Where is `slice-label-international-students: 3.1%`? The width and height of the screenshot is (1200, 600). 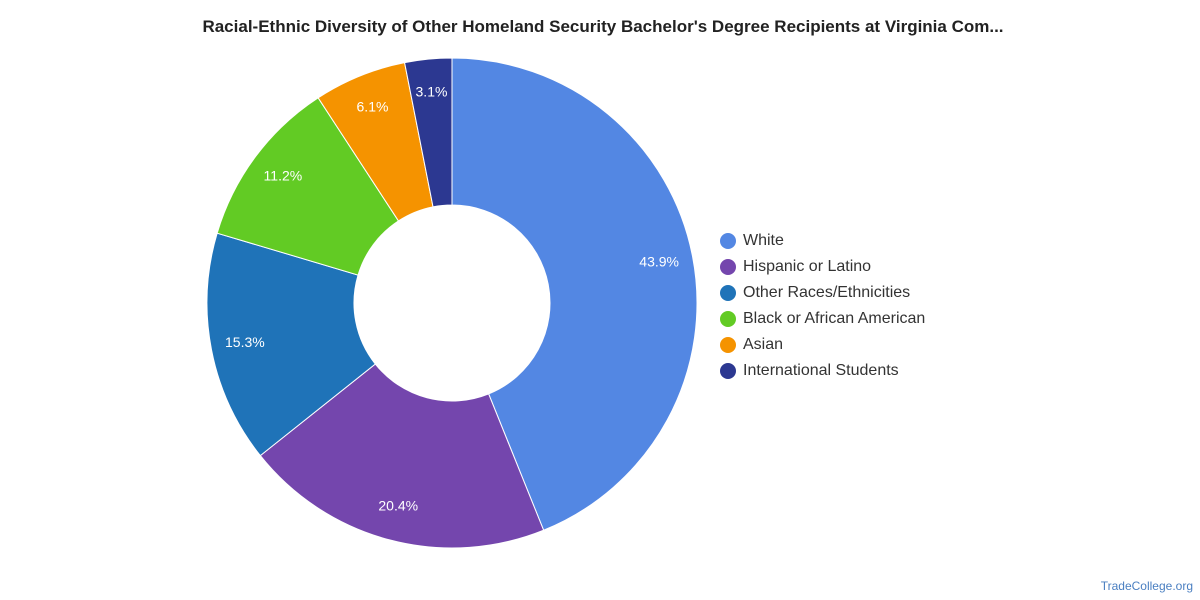 slice-label-international-students: 3.1% is located at coordinates (432, 92).